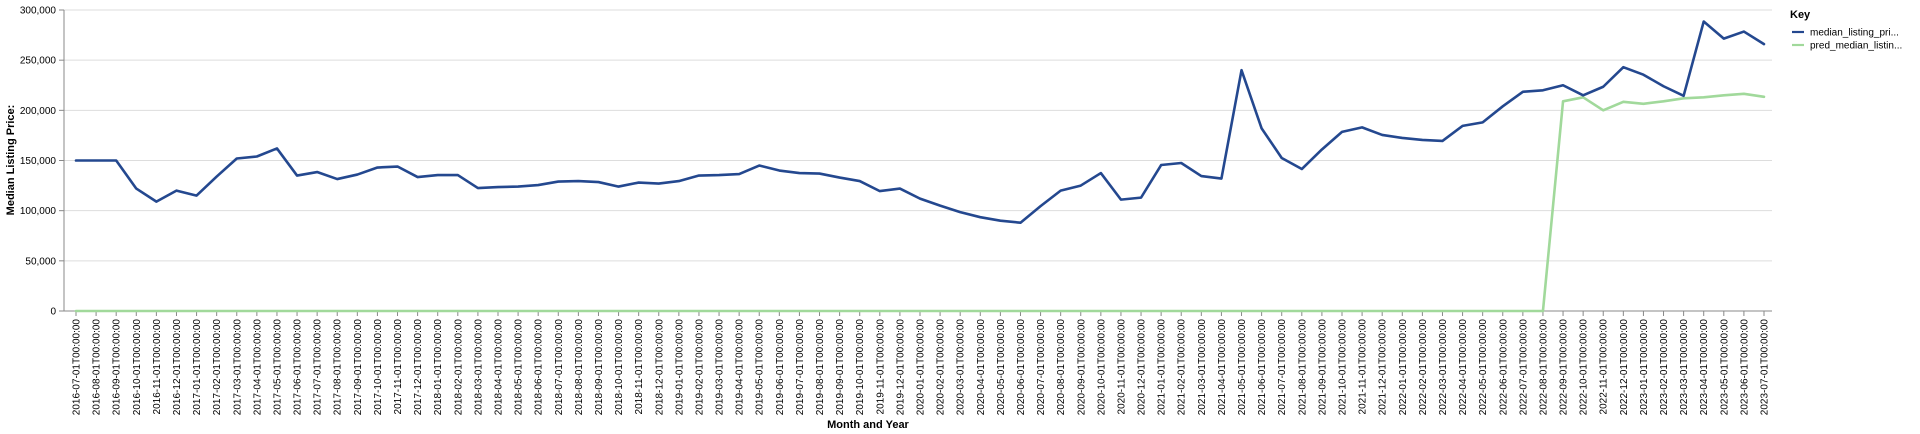 The height and width of the screenshot is (434, 1920). What do you see at coordinates (1081, 367) in the screenshot?
I see `x-tick-label: 2020-09-01T00:00:00` at bounding box center [1081, 367].